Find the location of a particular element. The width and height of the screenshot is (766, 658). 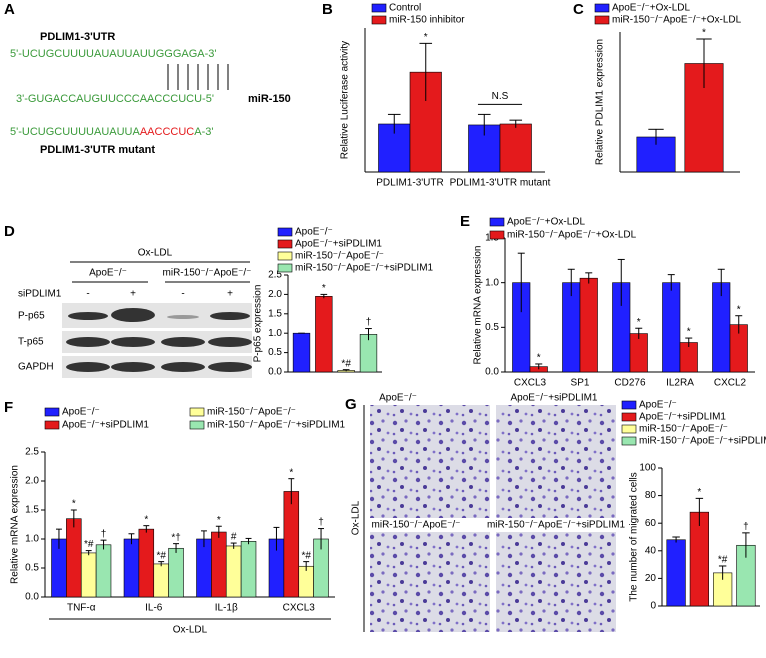

mutated-bases: AACCCUC is located at coordinates (167, 132).